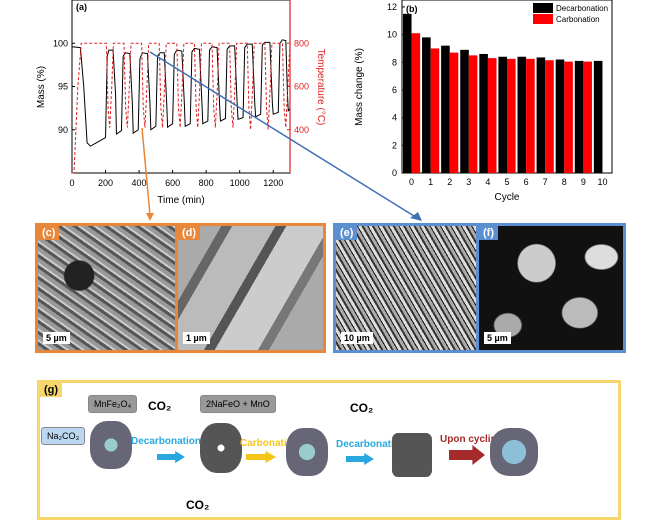 The image size is (666, 527). I want to click on y2-tick-label: 600, so click(301, 87).